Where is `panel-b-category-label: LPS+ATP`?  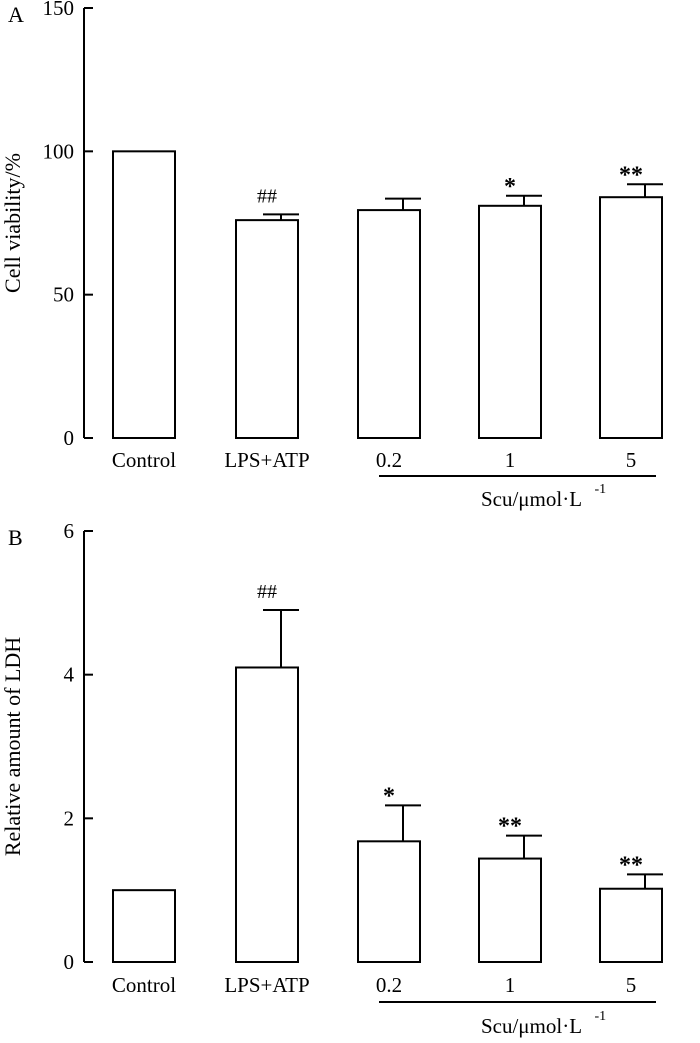 panel-b-category-label: LPS+ATP is located at coordinates (266, 985).